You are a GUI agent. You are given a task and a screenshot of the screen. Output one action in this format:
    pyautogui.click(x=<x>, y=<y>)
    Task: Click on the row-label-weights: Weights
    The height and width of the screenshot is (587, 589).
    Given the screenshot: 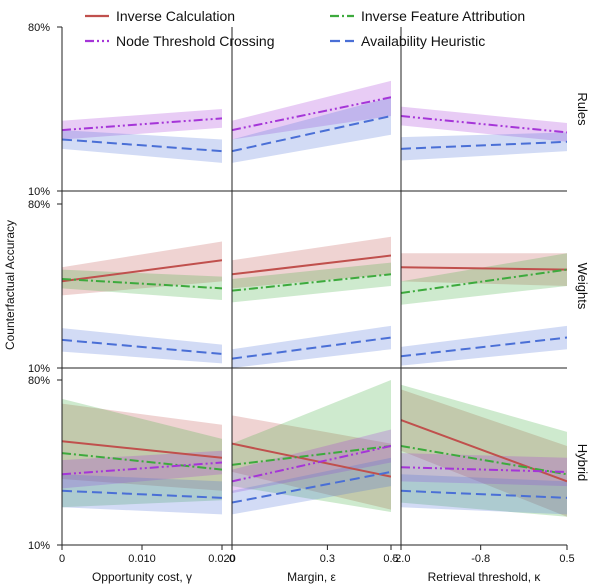 What is the action you would take?
    pyautogui.click(x=582, y=286)
    